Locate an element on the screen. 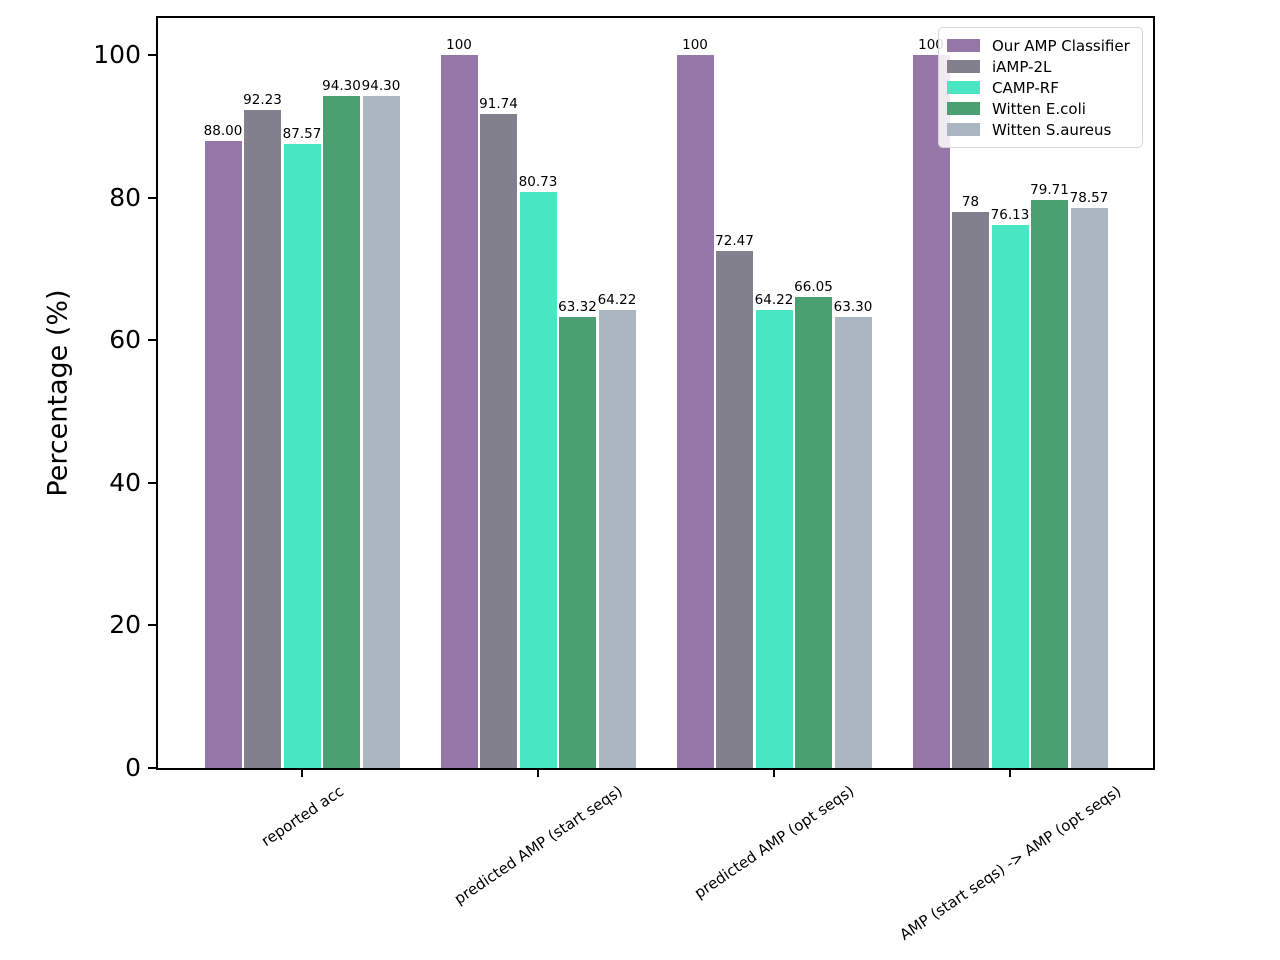 The image size is (1280, 960). y-axis-label: Percentage (%) is located at coordinates (58, 393).